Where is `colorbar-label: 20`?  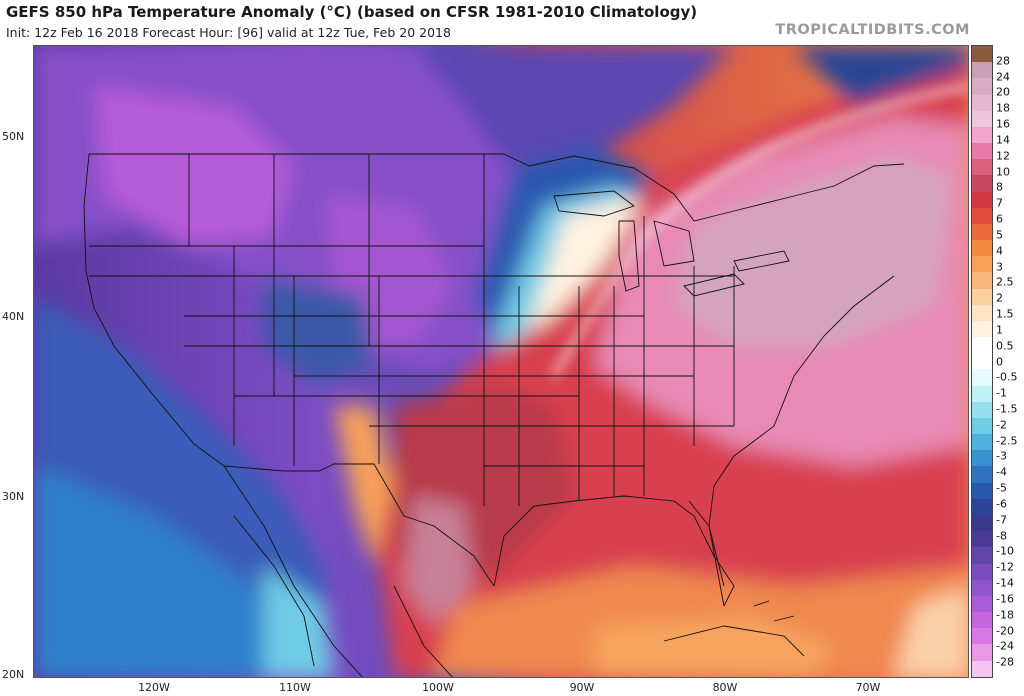
colorbar-label: 20 is located at coordinates (1003, 92).